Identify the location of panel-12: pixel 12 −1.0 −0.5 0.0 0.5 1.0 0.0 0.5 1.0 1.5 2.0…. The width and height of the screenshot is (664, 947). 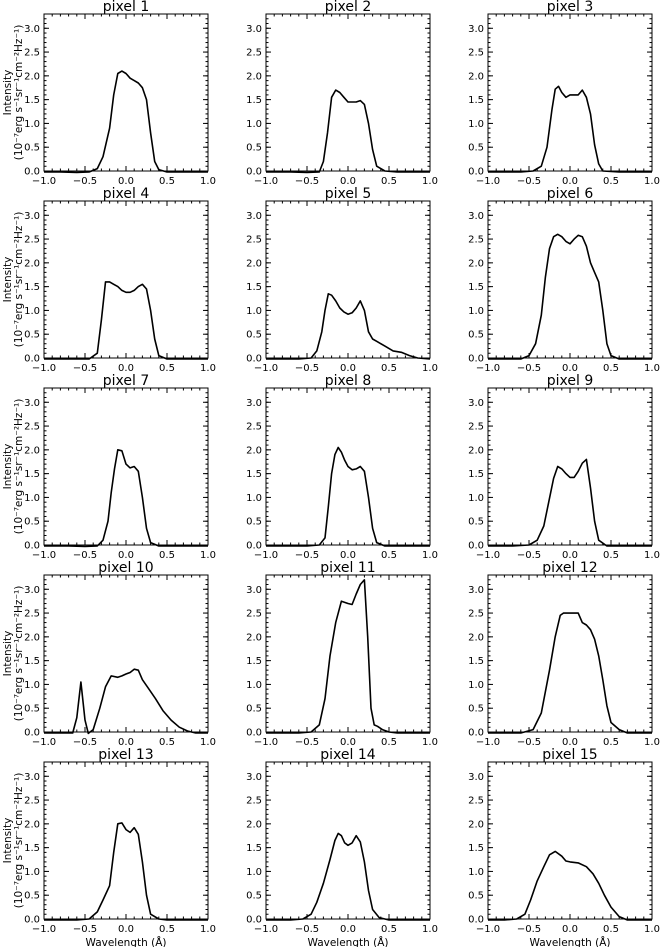
(564, 654).